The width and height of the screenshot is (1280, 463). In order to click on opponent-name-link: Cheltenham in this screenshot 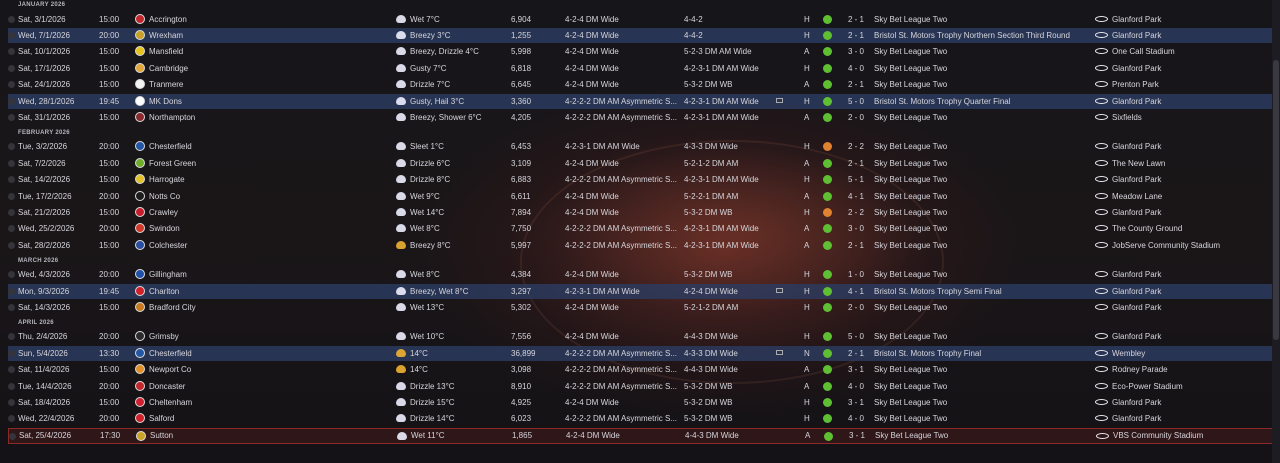, I will do `click(171, 402)`.